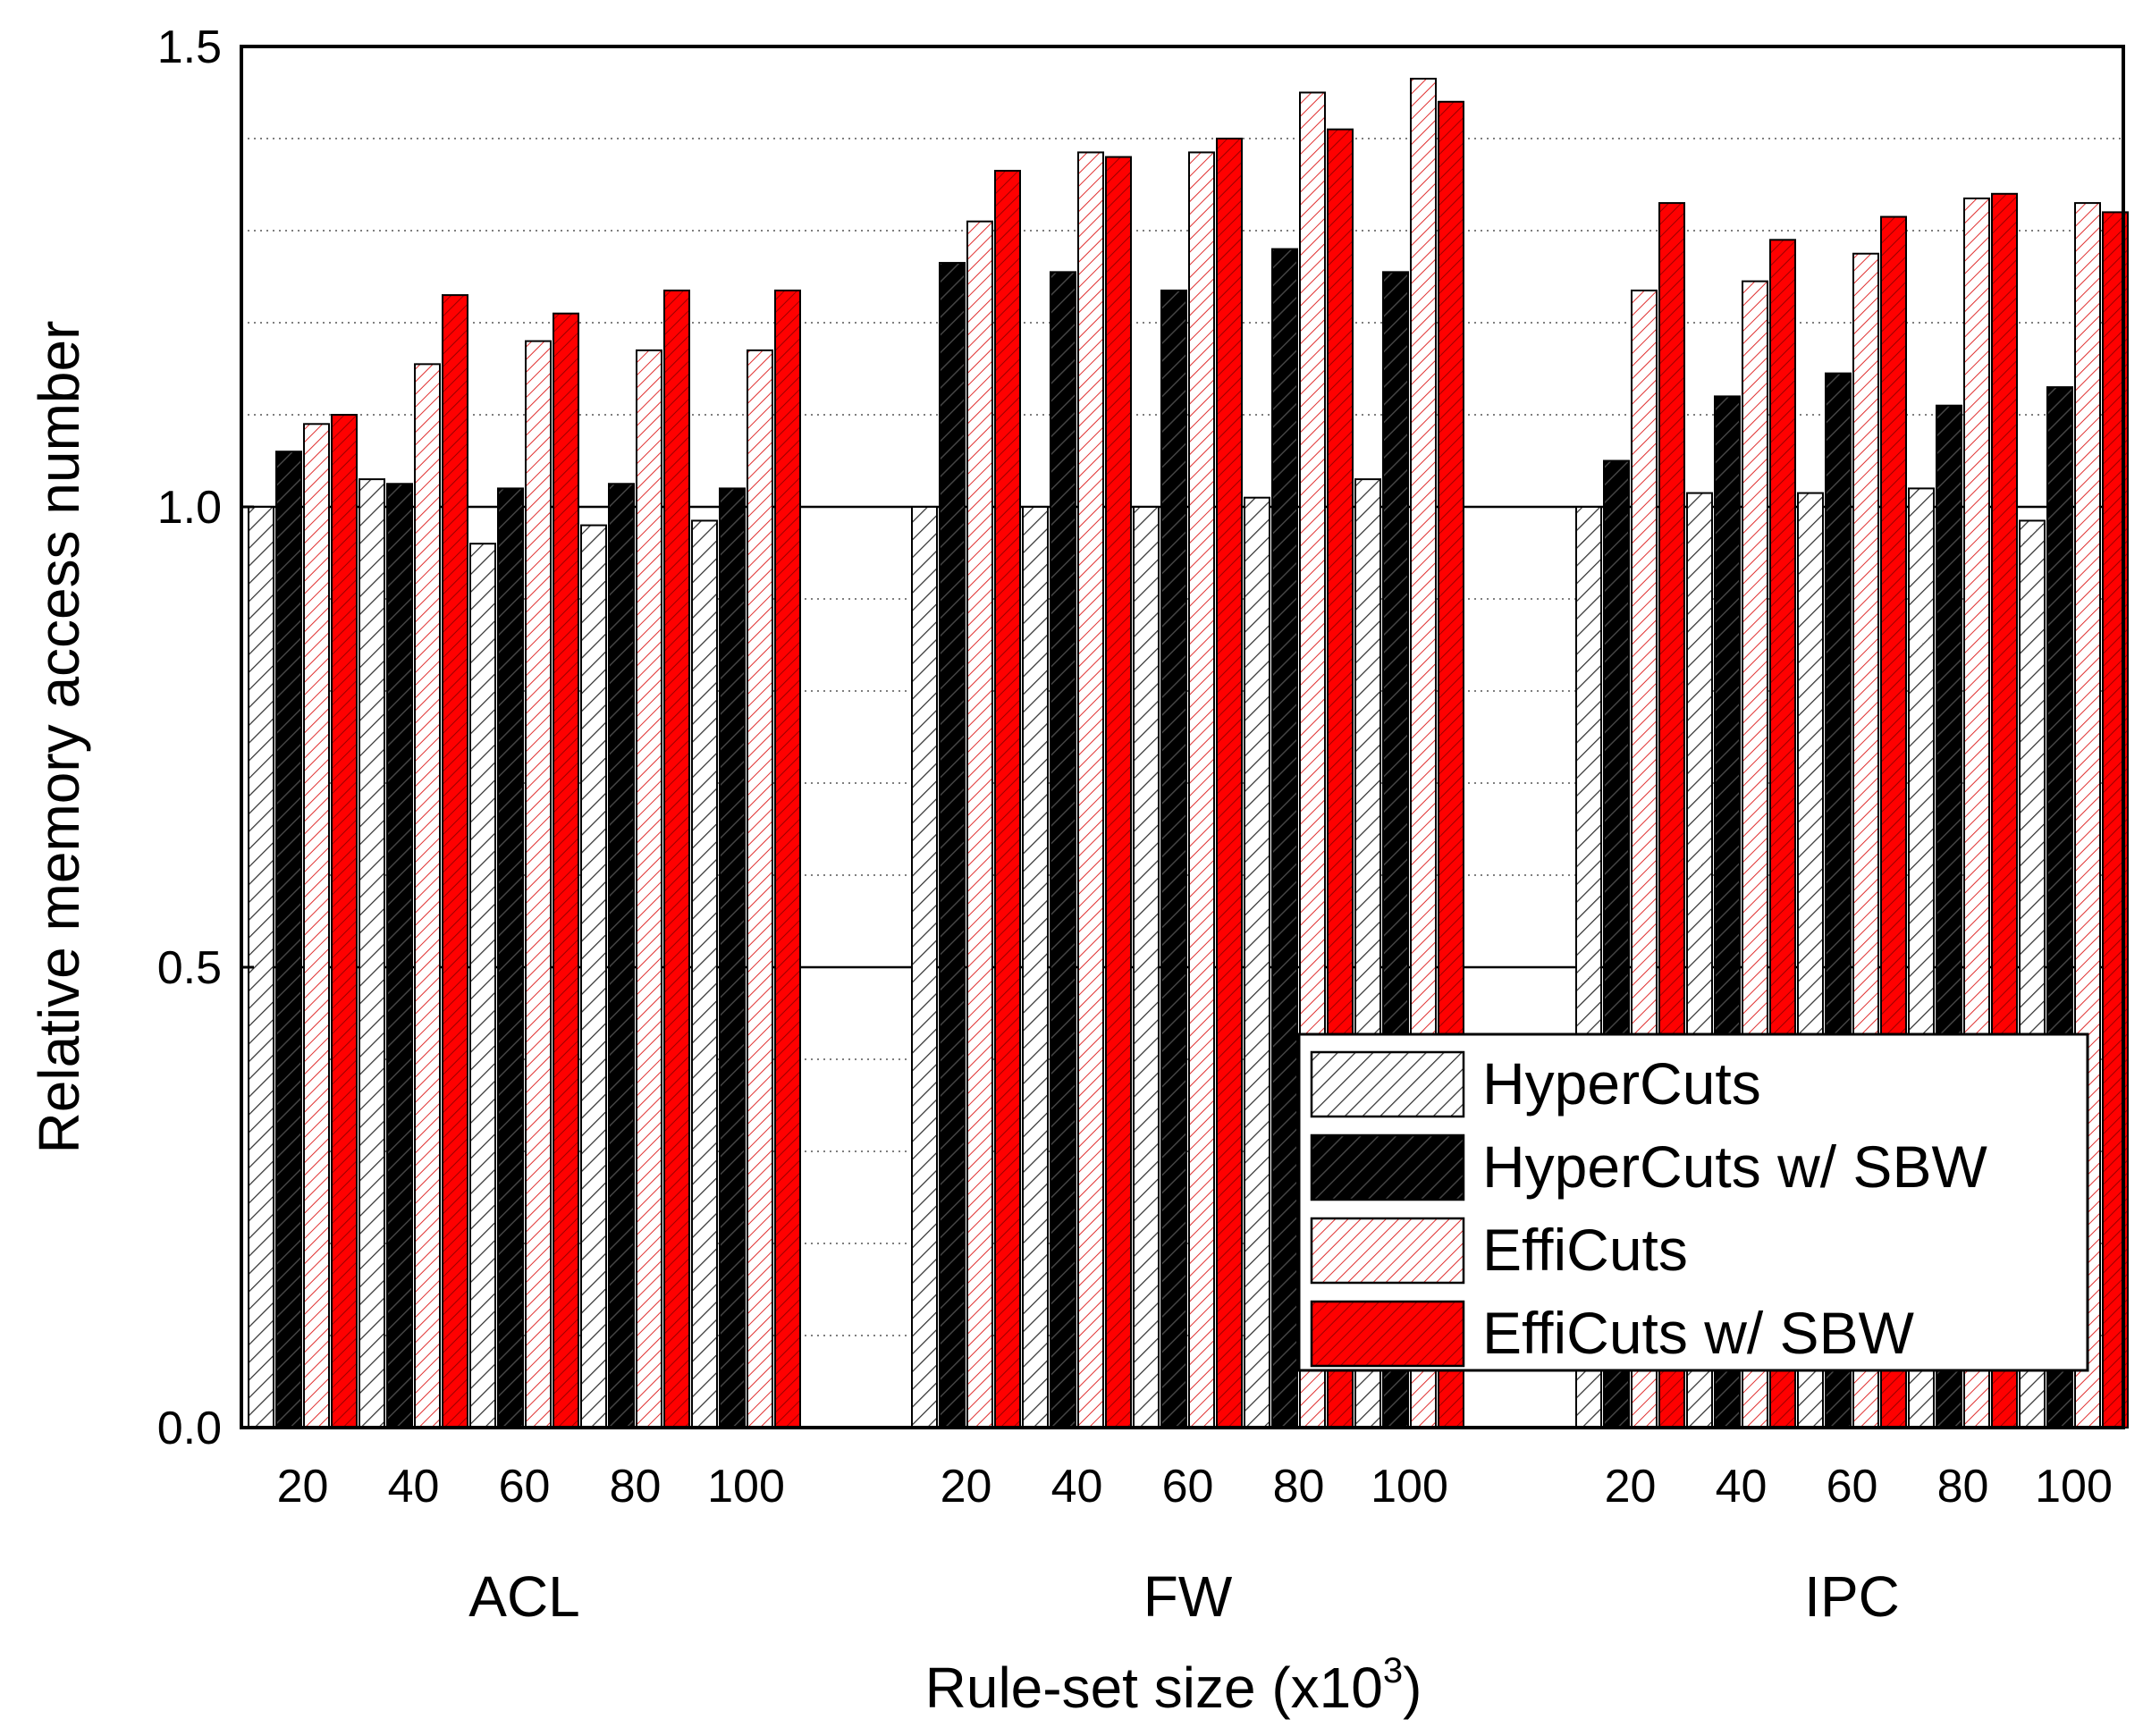 This screenshot has height=1736, width=2143. What do you see at coordinates (344, 921) in the screenshot?
I see `bar-acl-20-efficuts-w-sbw` at bounding box center [344, 921].